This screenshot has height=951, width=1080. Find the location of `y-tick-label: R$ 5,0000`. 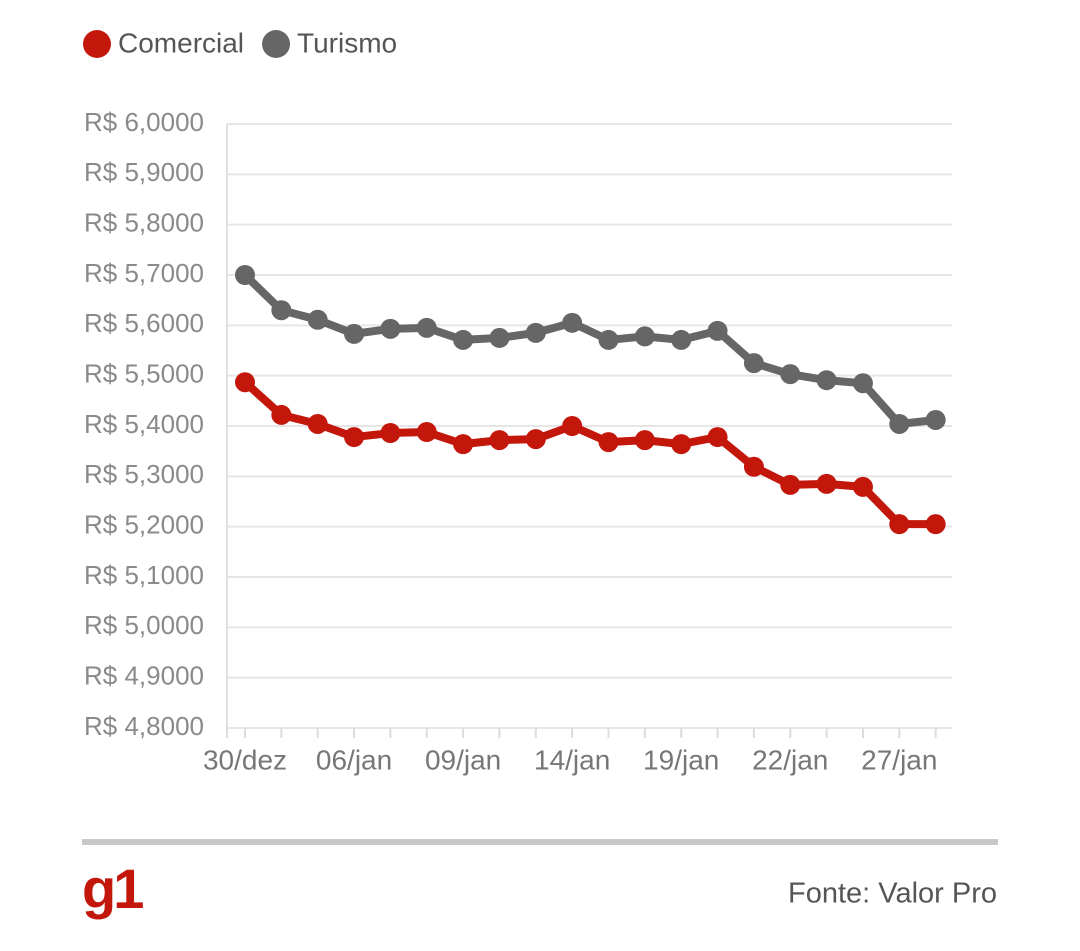

y-tick-label: R$ 5,0000 is located at coordinates (144, 625).